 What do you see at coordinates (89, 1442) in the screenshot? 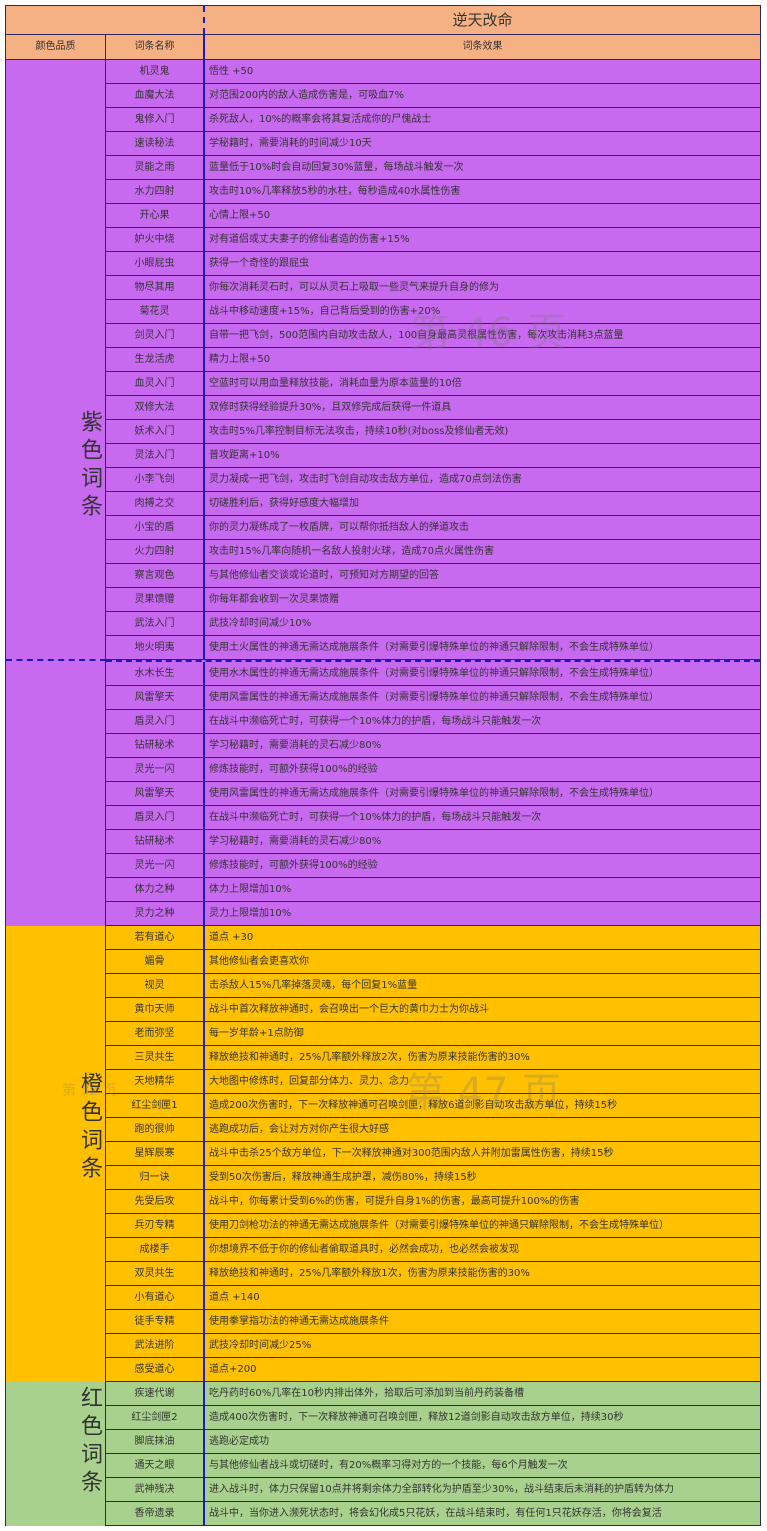
I see `quality-label: 红色词条` at bounding box center [89, 1442].